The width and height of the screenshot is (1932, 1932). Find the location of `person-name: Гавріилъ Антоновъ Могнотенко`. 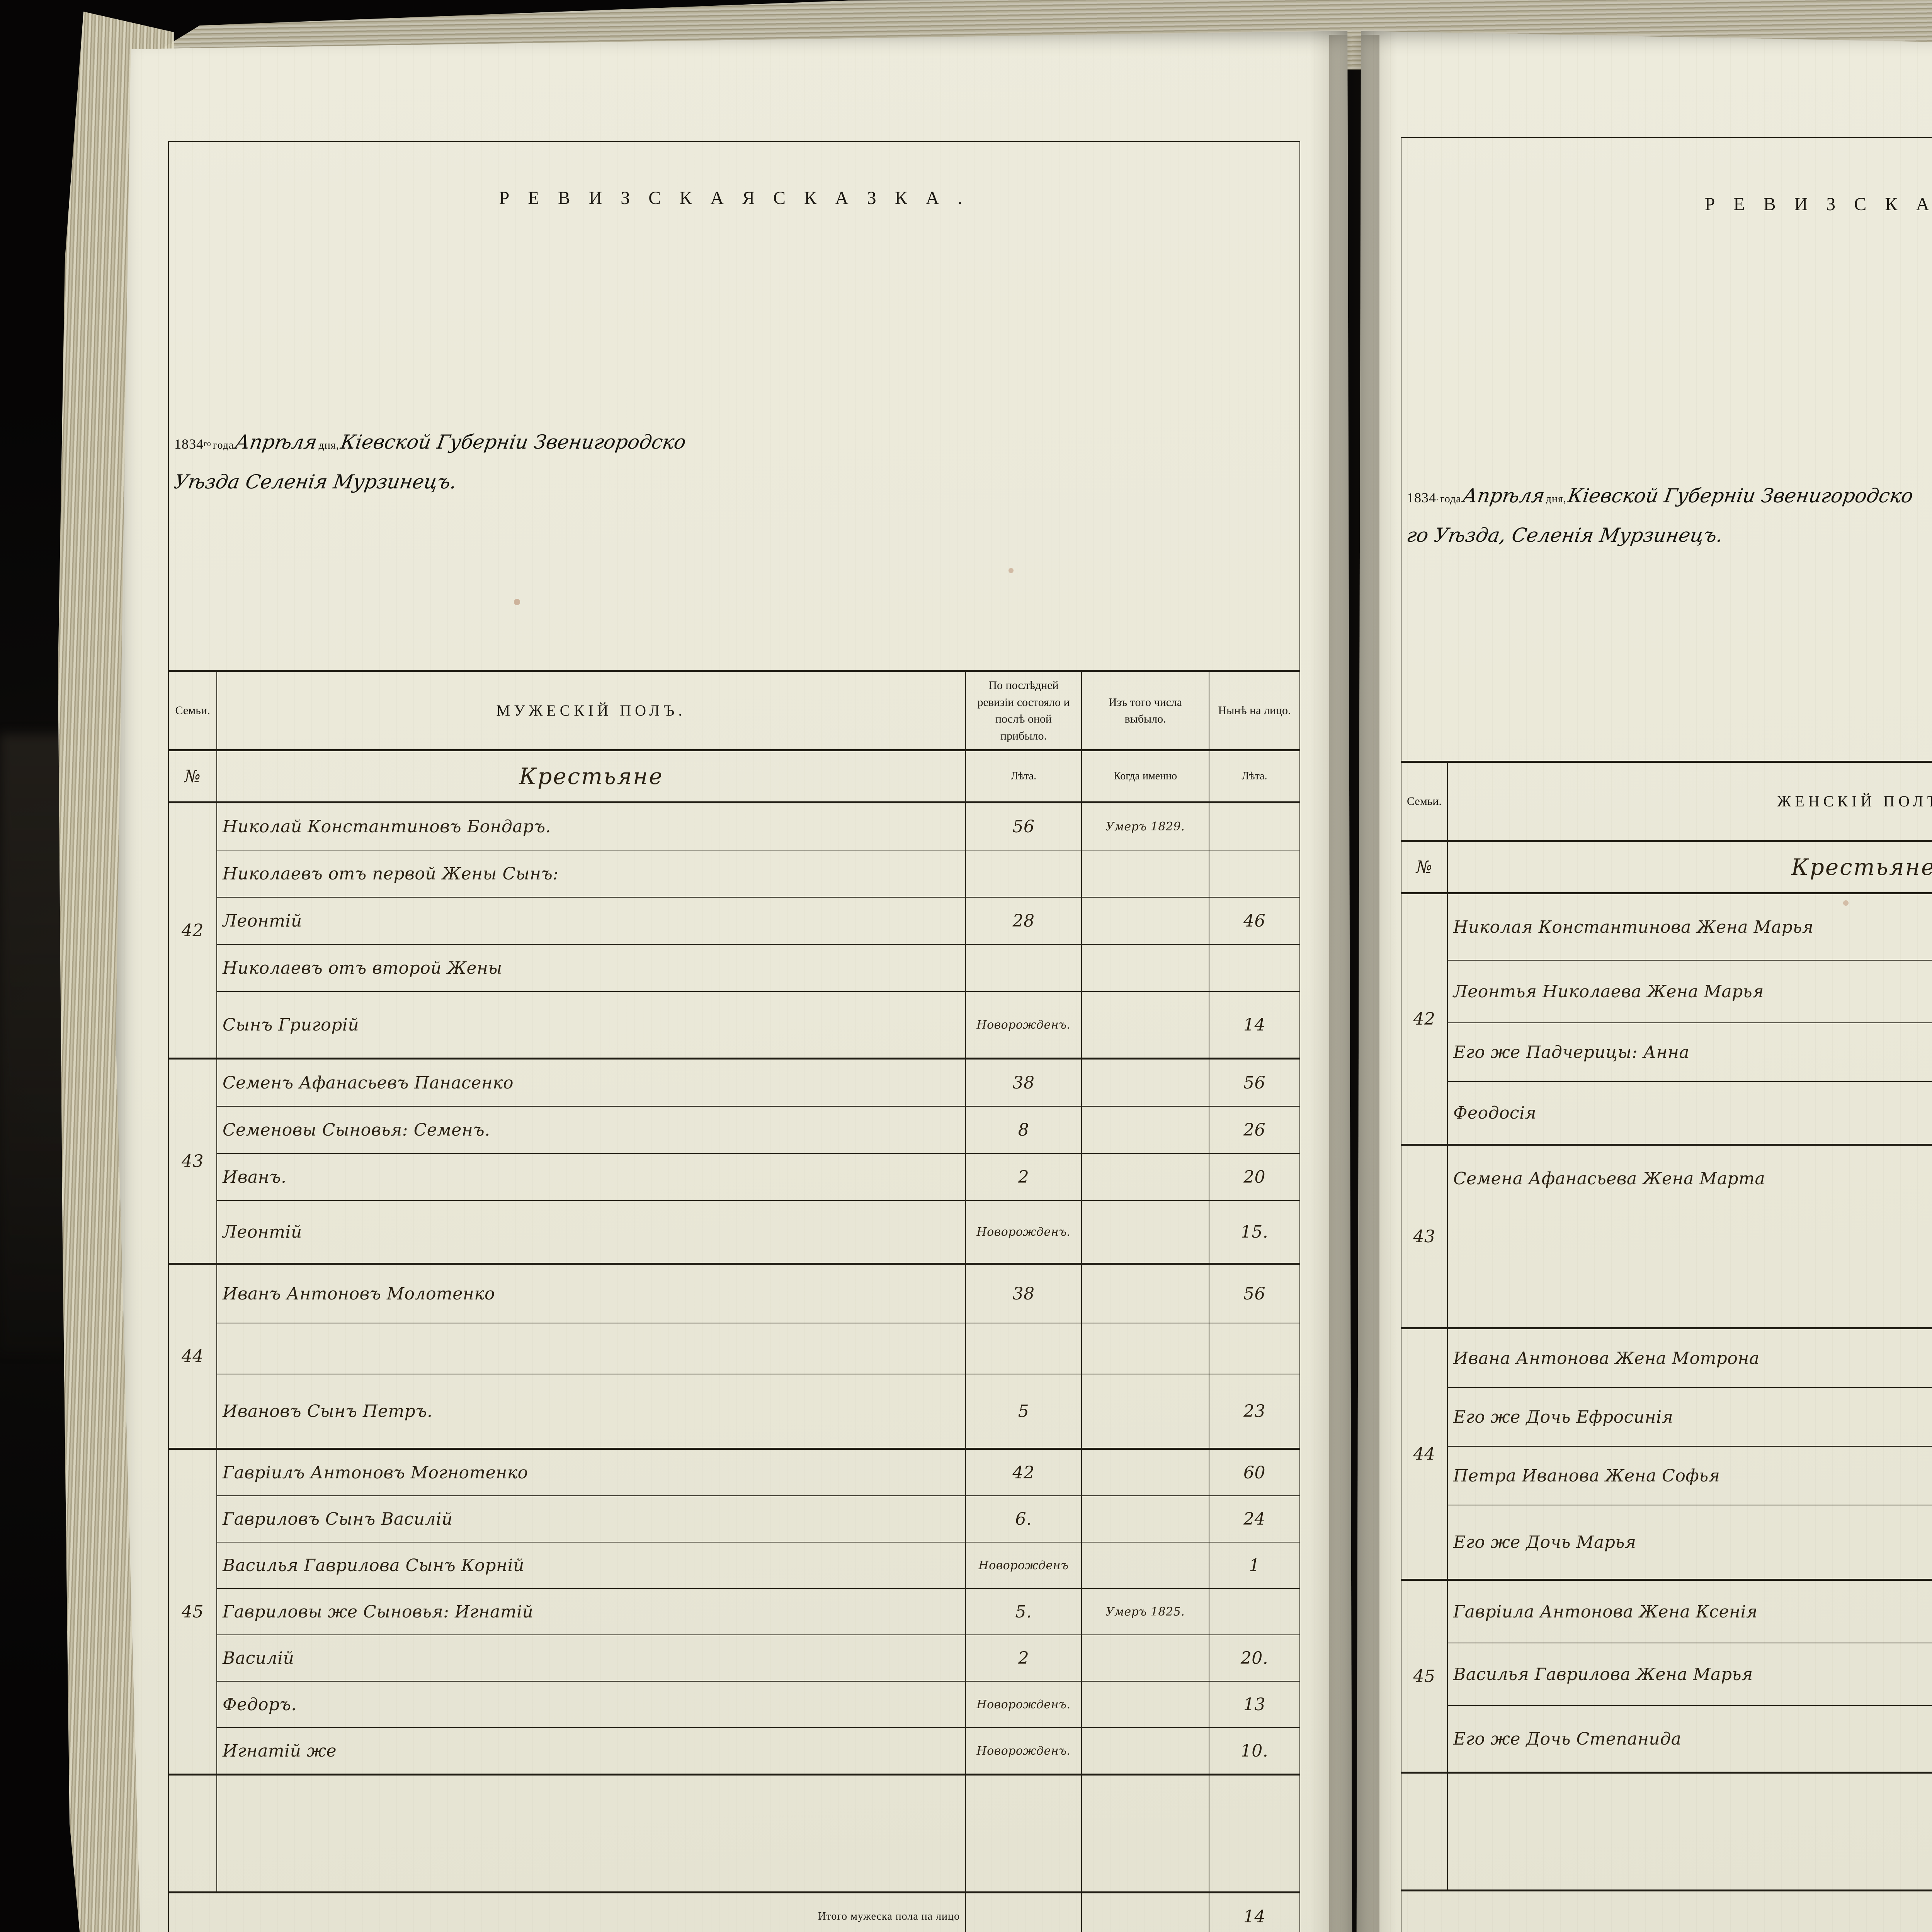

person-name: Гавріилъ Антоновъ Могнотенко is located at coordinates (591, 1472).